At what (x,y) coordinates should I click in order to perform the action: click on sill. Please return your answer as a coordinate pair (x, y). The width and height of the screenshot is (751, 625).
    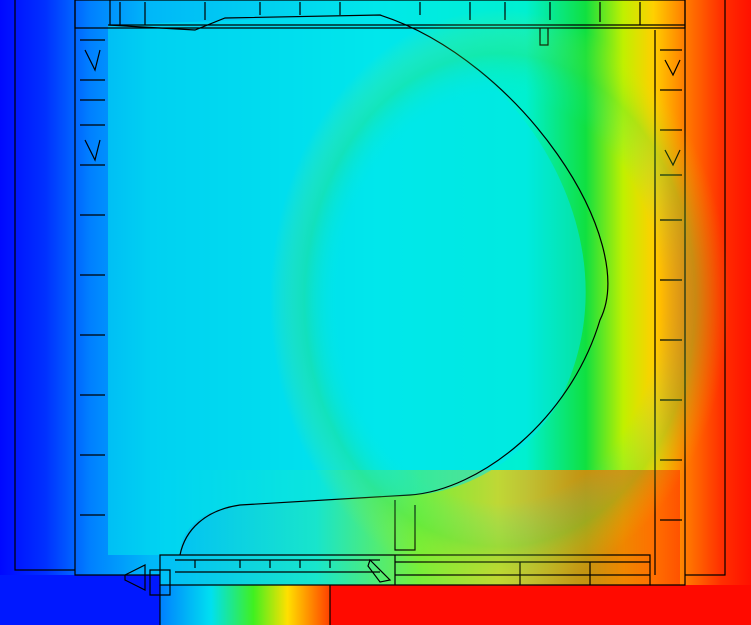
    Looking at the image, I should click on (245, 605).